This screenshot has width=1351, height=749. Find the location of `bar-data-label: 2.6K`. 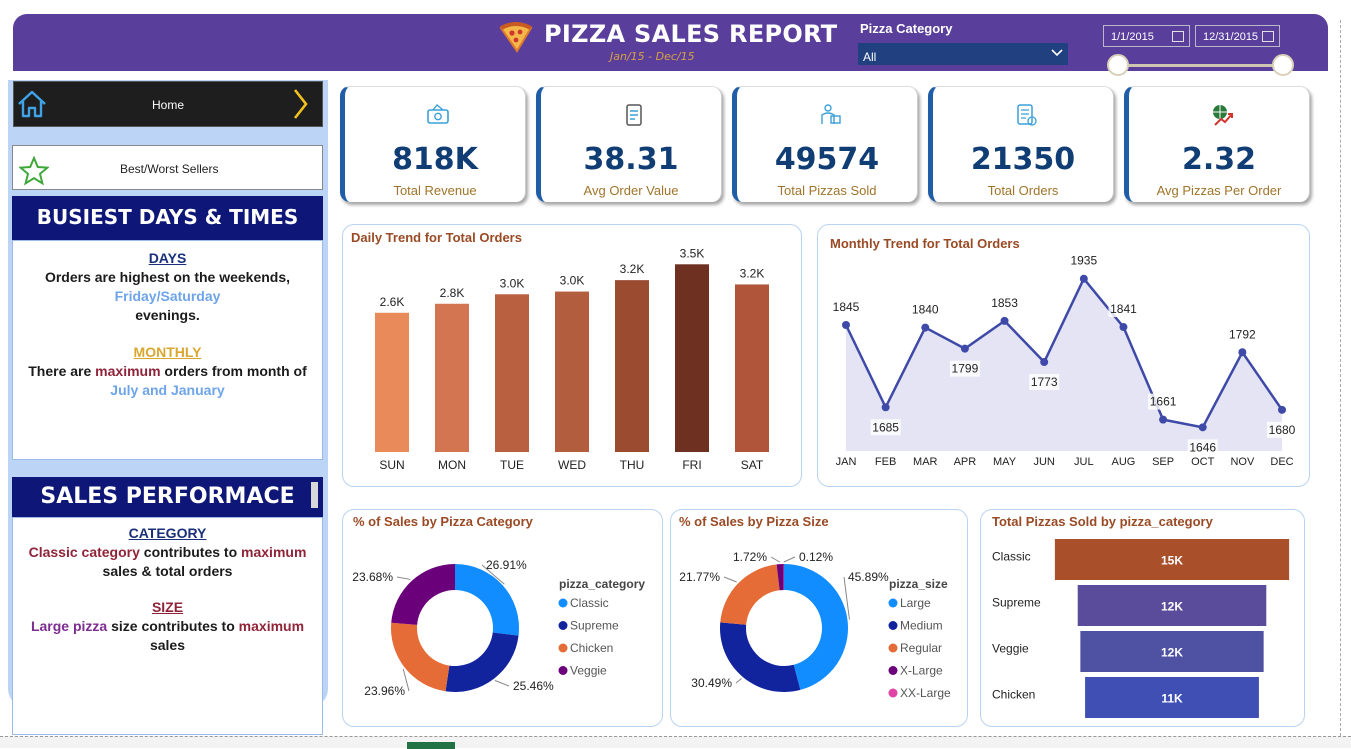

bar-data-label: 2.6K is located at coordinates (392, 302).